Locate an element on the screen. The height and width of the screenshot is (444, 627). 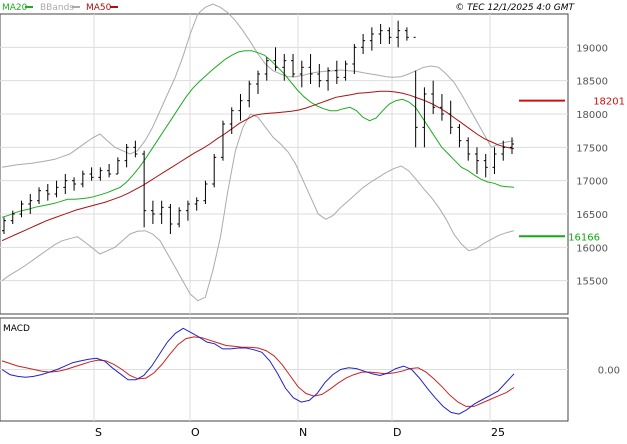
macd-tick-label: 0.00 is located at coordinates (609, 371).